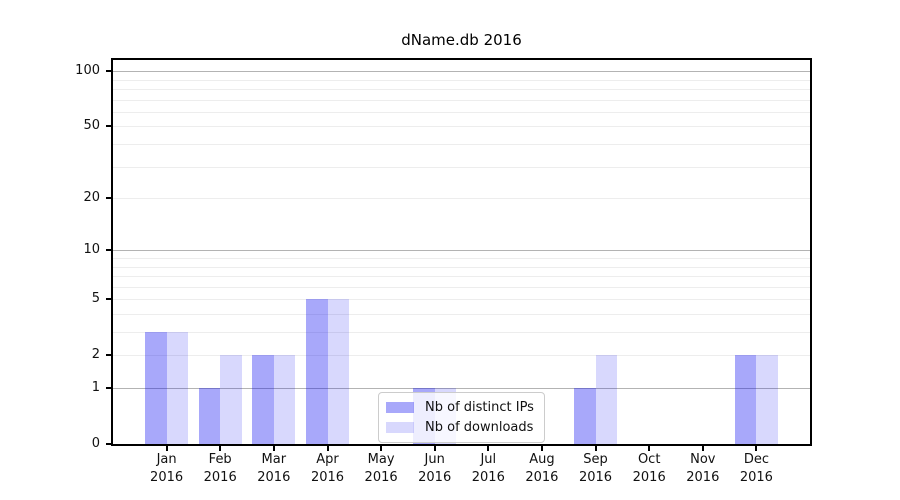 The width and height of the screenshot is (900, 500). I want to click on y-tick-label-10: 10, so click(91, 250).